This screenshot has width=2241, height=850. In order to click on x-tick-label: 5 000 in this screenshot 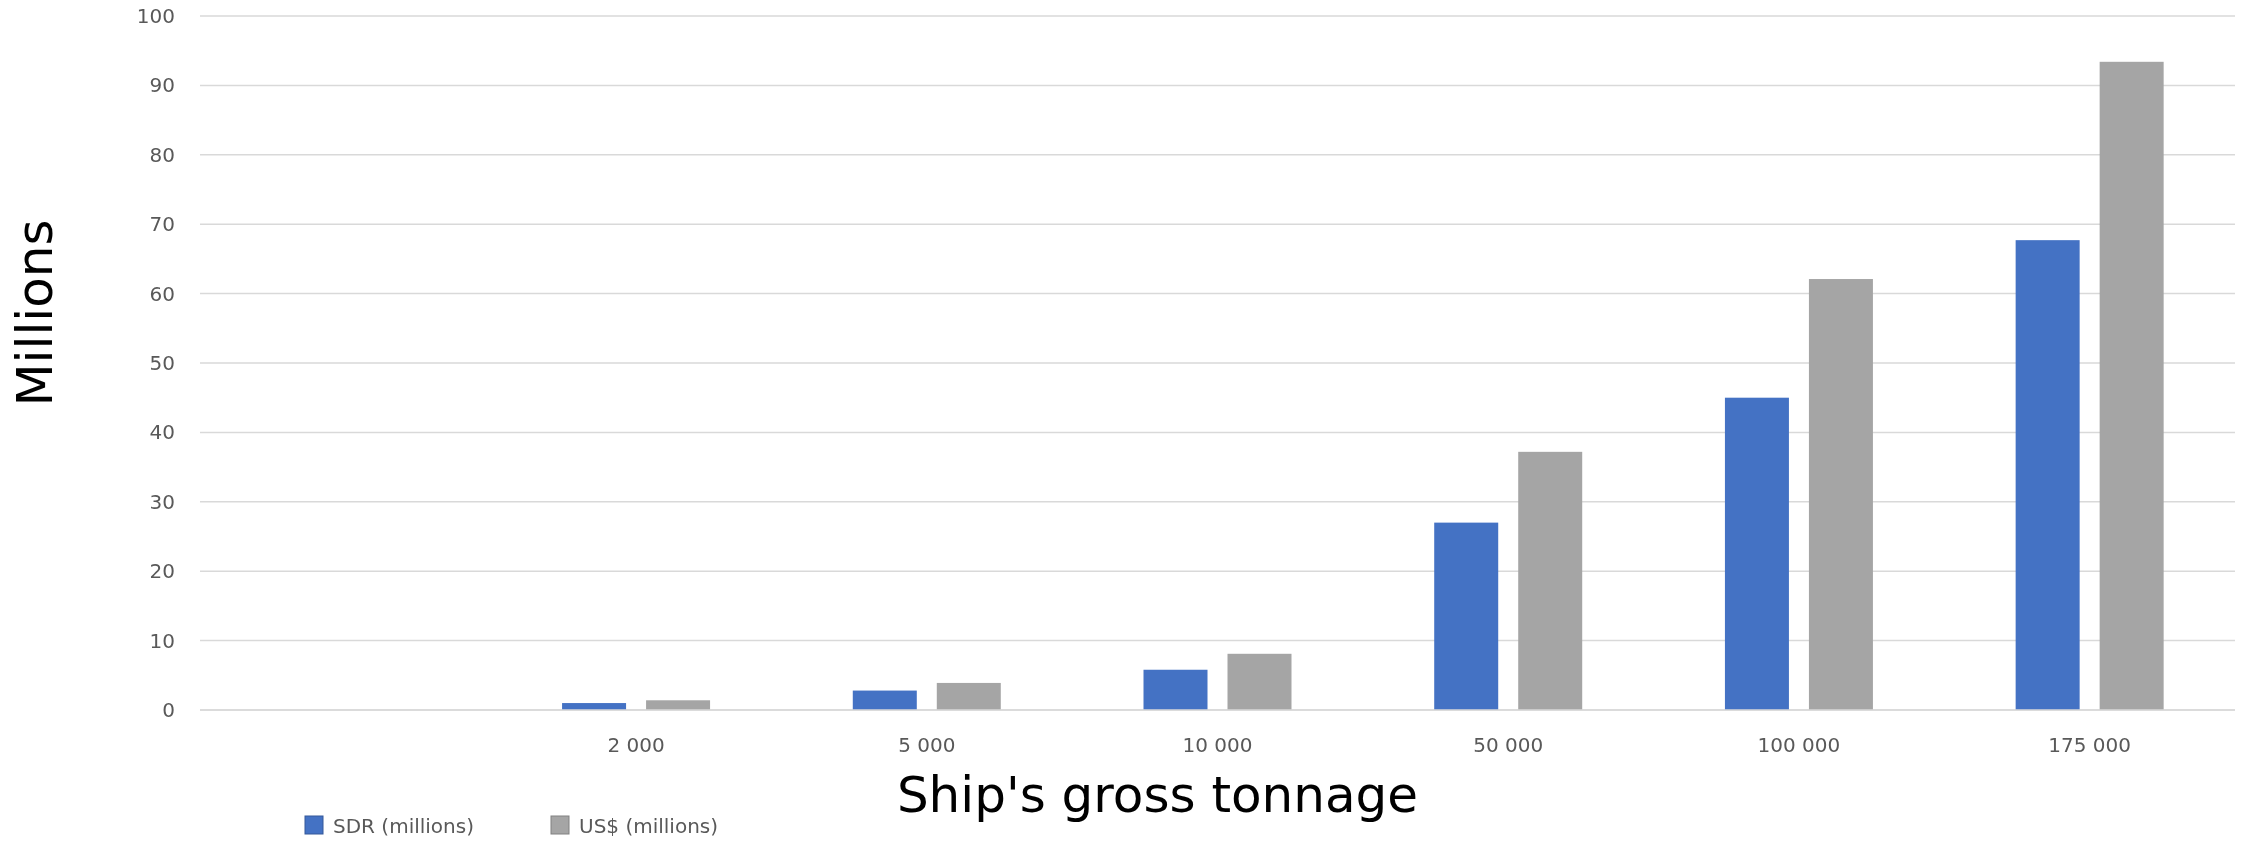, I will do `click(927, 745)`.